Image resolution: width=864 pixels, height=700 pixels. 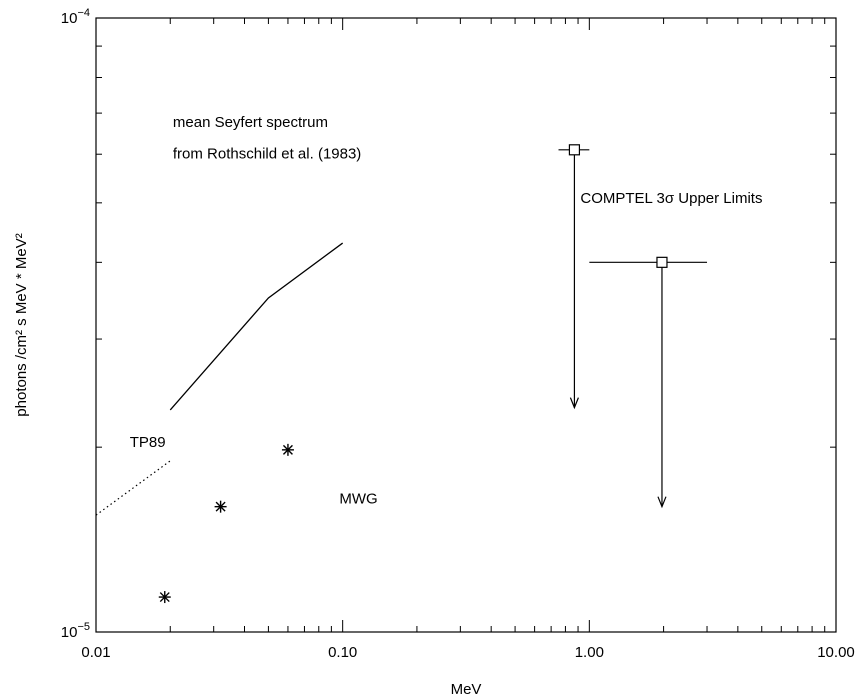 What do you see at coordinates (342, 652) in the screenshot?
I see `x-tick-label: 0.10` at bounding box center [342, 652].